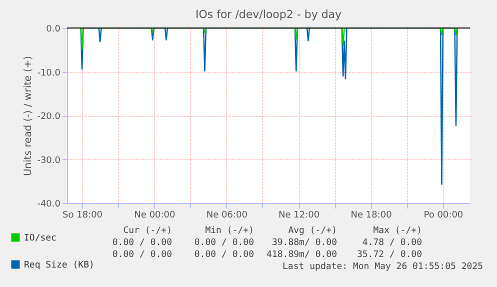 This screenshot has height=287, width=497. What do you see at coordinates (299, 215) in the screenshot?
I see `x-tick-label: Ne 12:00` at bounding box center [299, 215].